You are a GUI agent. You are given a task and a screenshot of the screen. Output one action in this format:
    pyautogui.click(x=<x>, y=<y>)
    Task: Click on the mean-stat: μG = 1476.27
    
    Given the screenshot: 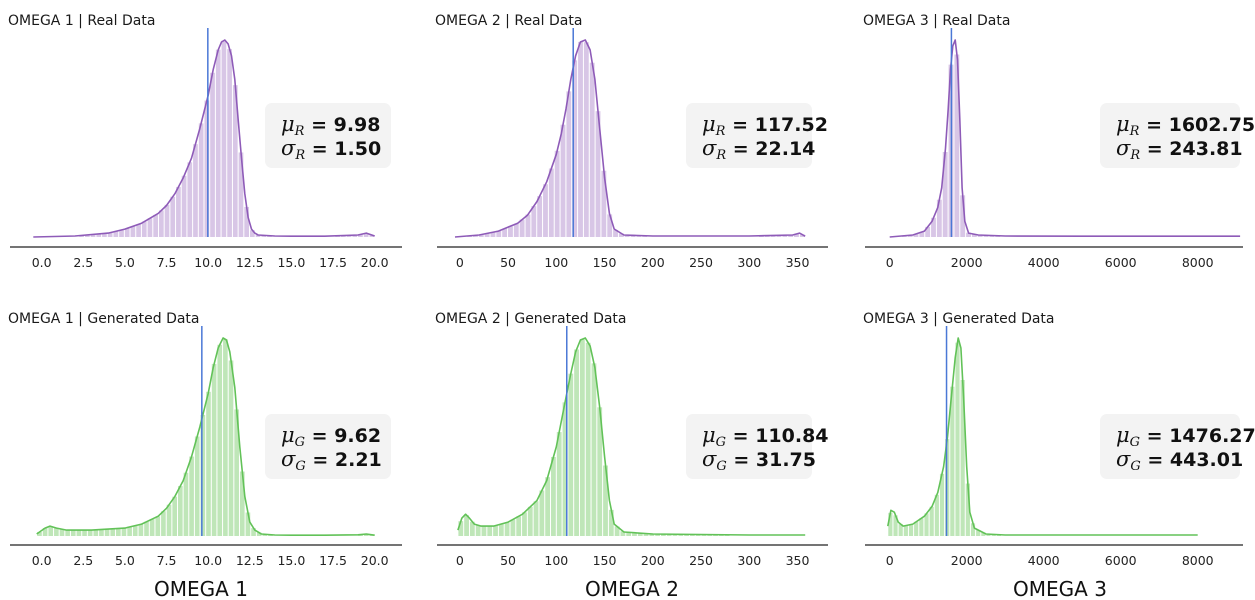 What is the action you would take?
    pyautogui.click(x=1185, y=436)
    